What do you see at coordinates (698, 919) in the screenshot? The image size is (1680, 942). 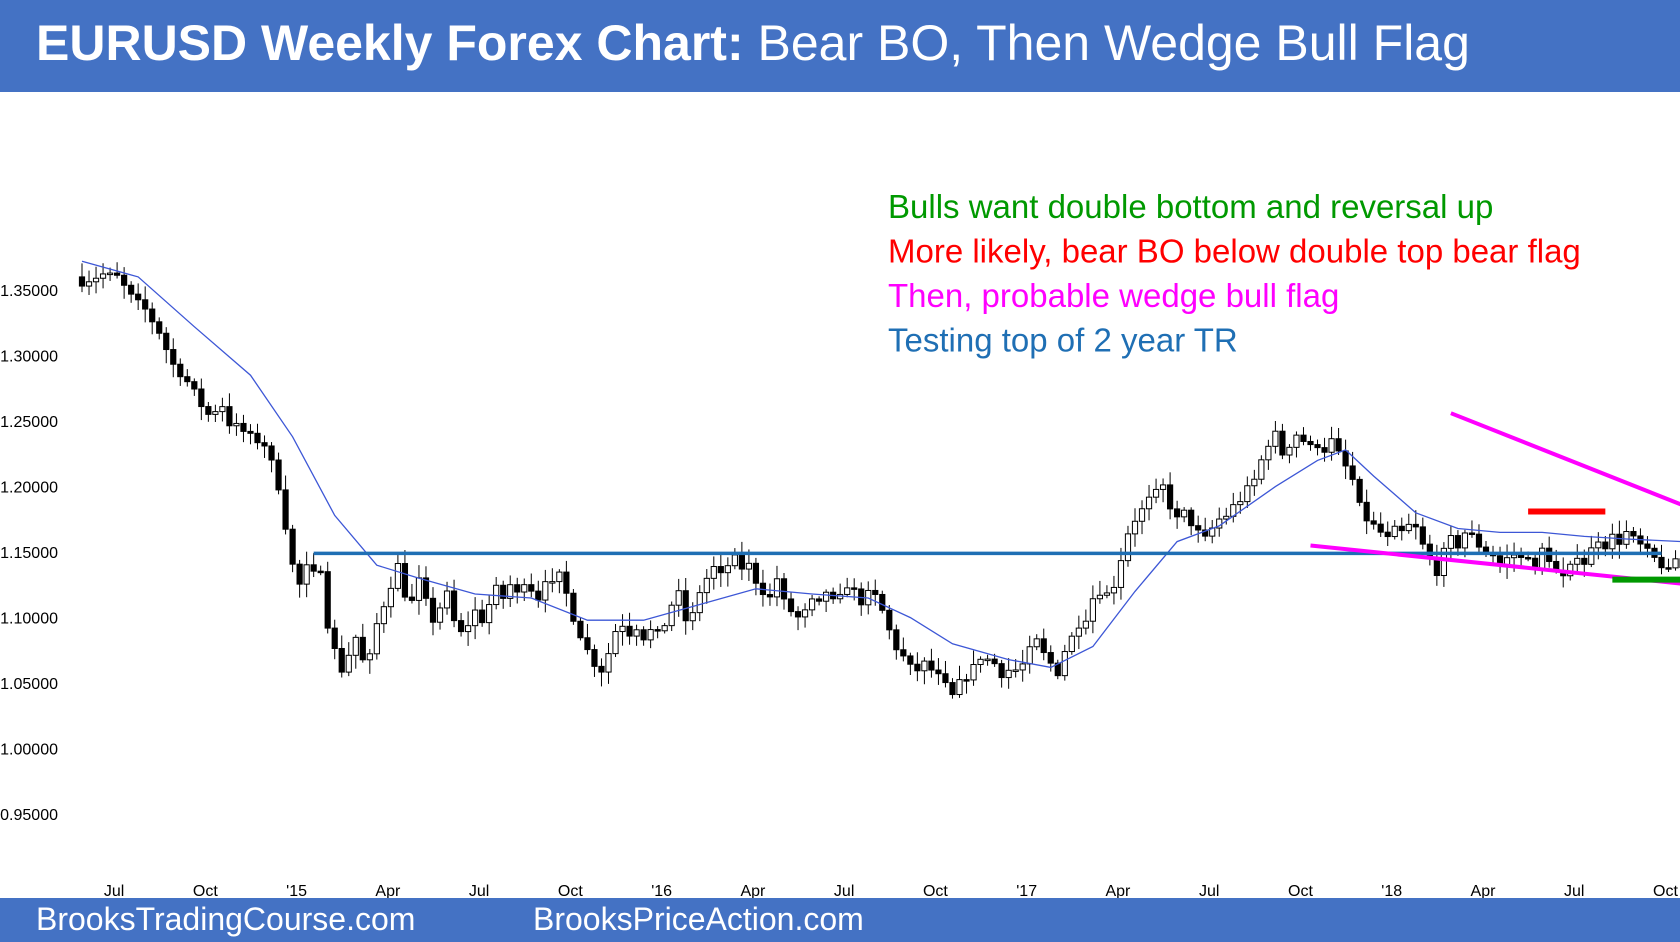 I see `brooks-price-action-link: BrooksPriceAction.com` at bounding box center [698, 919].